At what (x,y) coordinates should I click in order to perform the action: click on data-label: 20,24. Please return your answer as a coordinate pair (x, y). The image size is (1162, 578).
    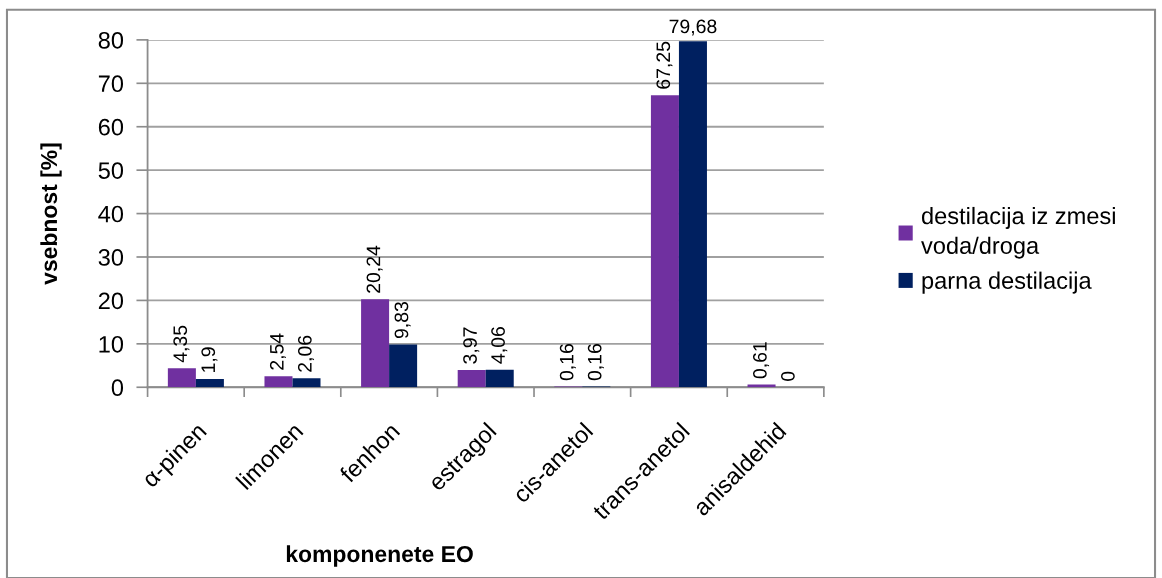
    Looking at the image, I should click on (374, 269).